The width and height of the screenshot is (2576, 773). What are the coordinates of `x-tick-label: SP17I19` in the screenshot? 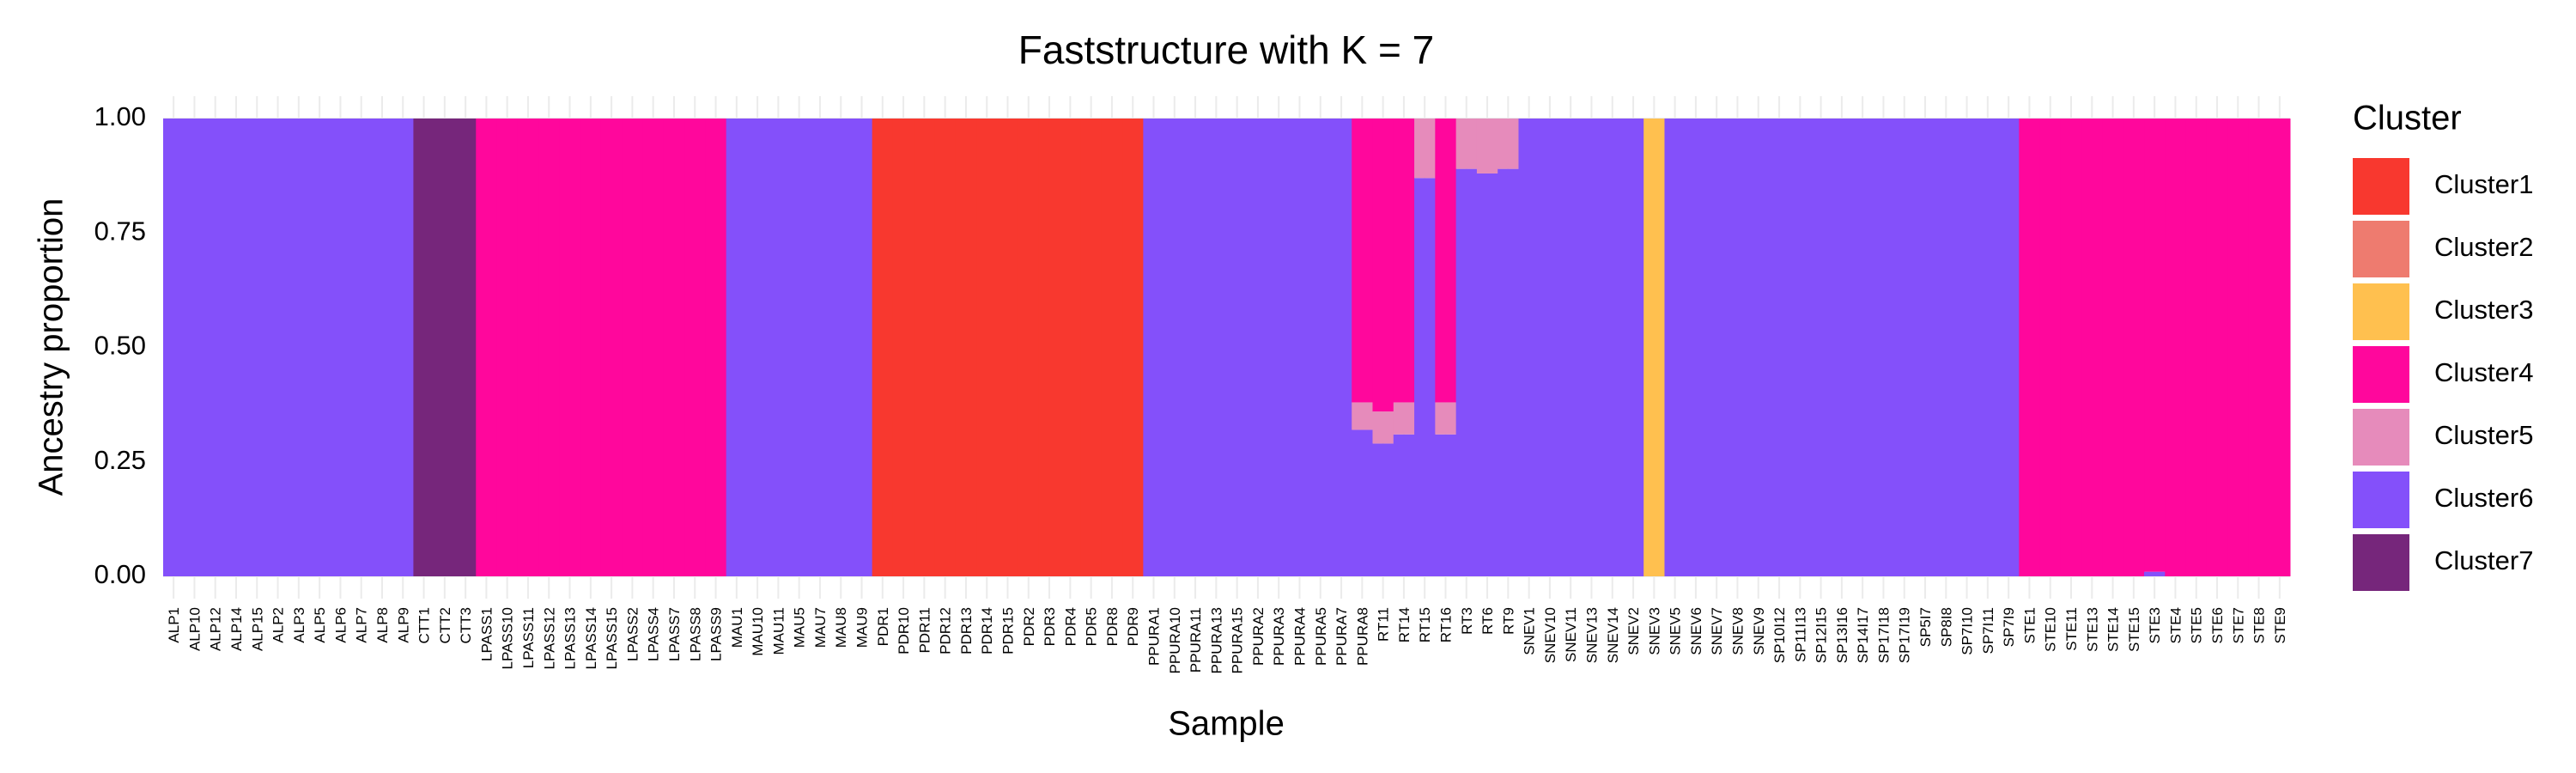 It's located at (1905, 635).